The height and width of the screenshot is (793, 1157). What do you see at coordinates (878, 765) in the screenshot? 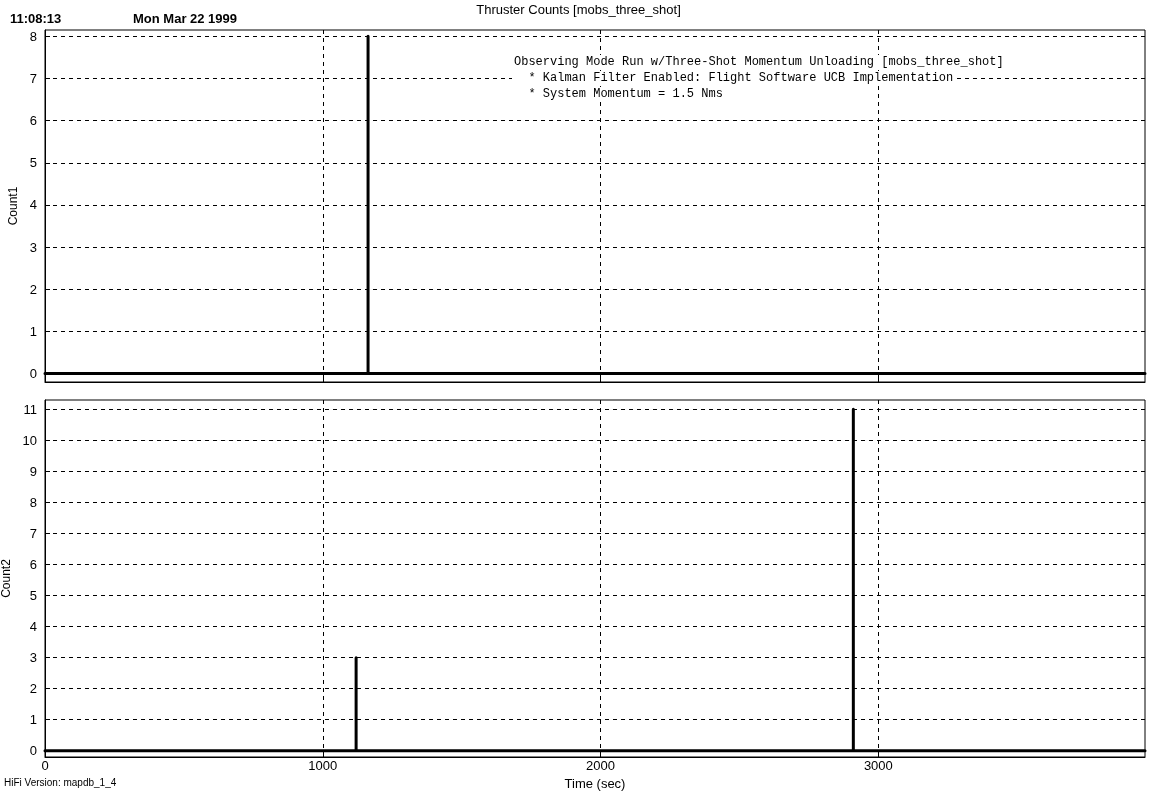
I see `x-tick-label: 3000` at bounding box center [878, 765].